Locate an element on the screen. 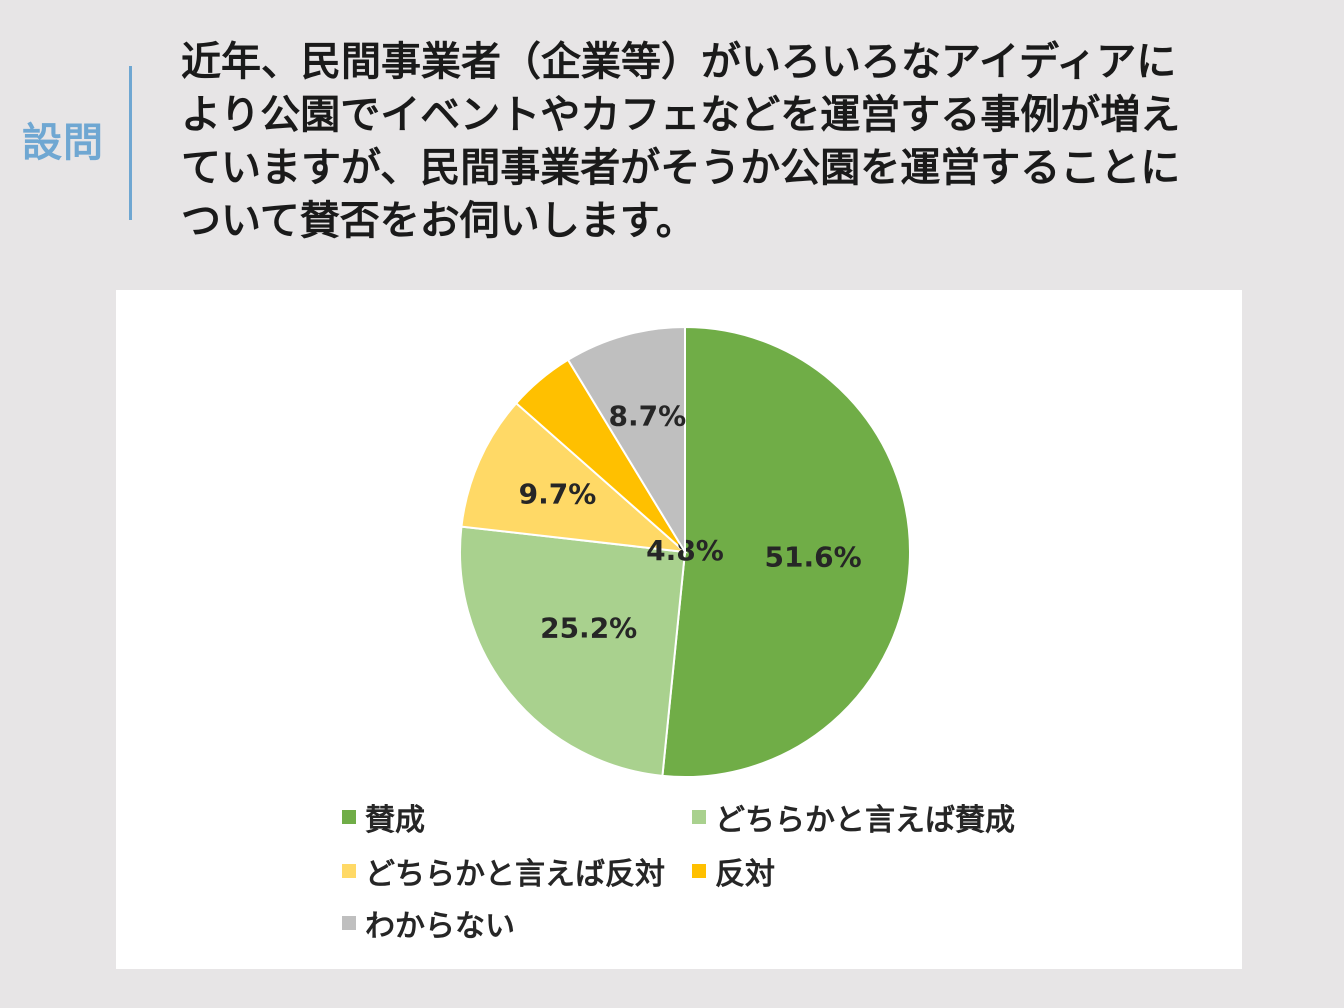  legend-item-1: どちらかと言えば賛成 is located at coordinates (853, 817).